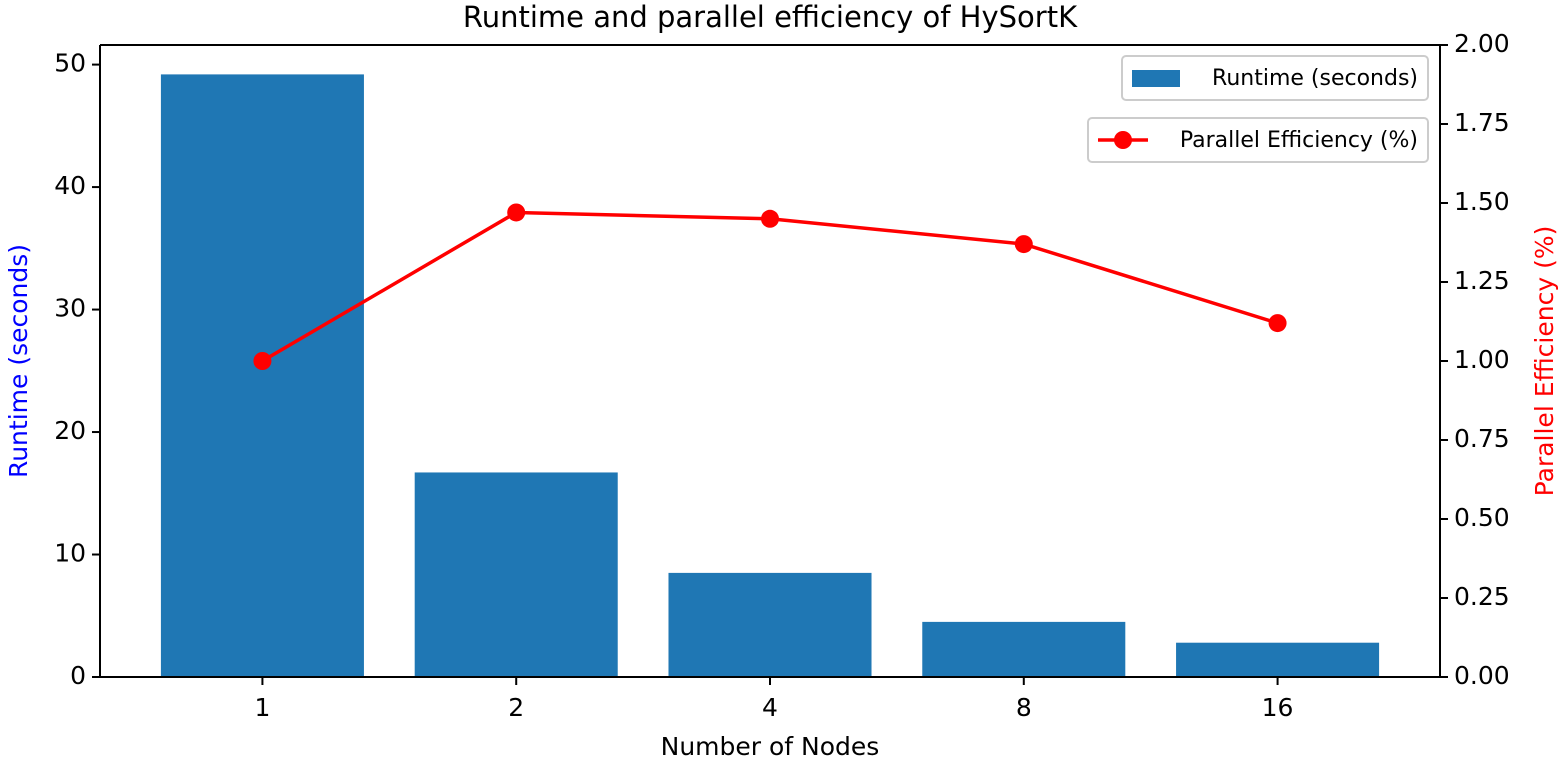  What do you see at coordinates (70, 308) in the screenshot?
I see `y-tick-label: 30` at bounding box center [70, 308].